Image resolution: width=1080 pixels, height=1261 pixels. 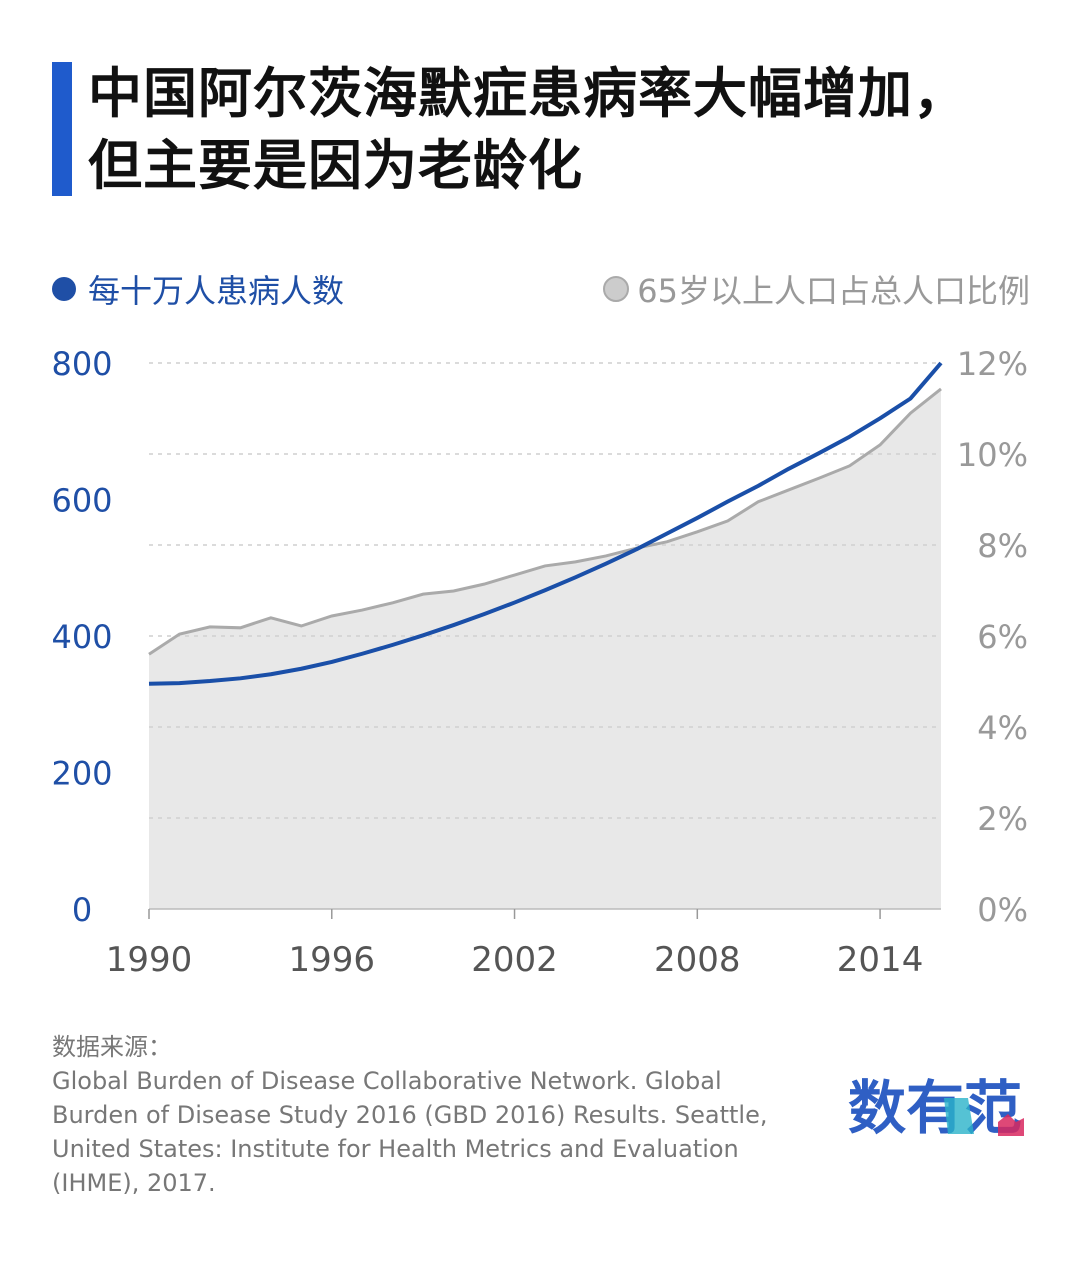 I want to click on chart-title: 中国阿尔茨海默症患病率大幅增加， 但主要是因为老龄化, so click(x=528, y=130).